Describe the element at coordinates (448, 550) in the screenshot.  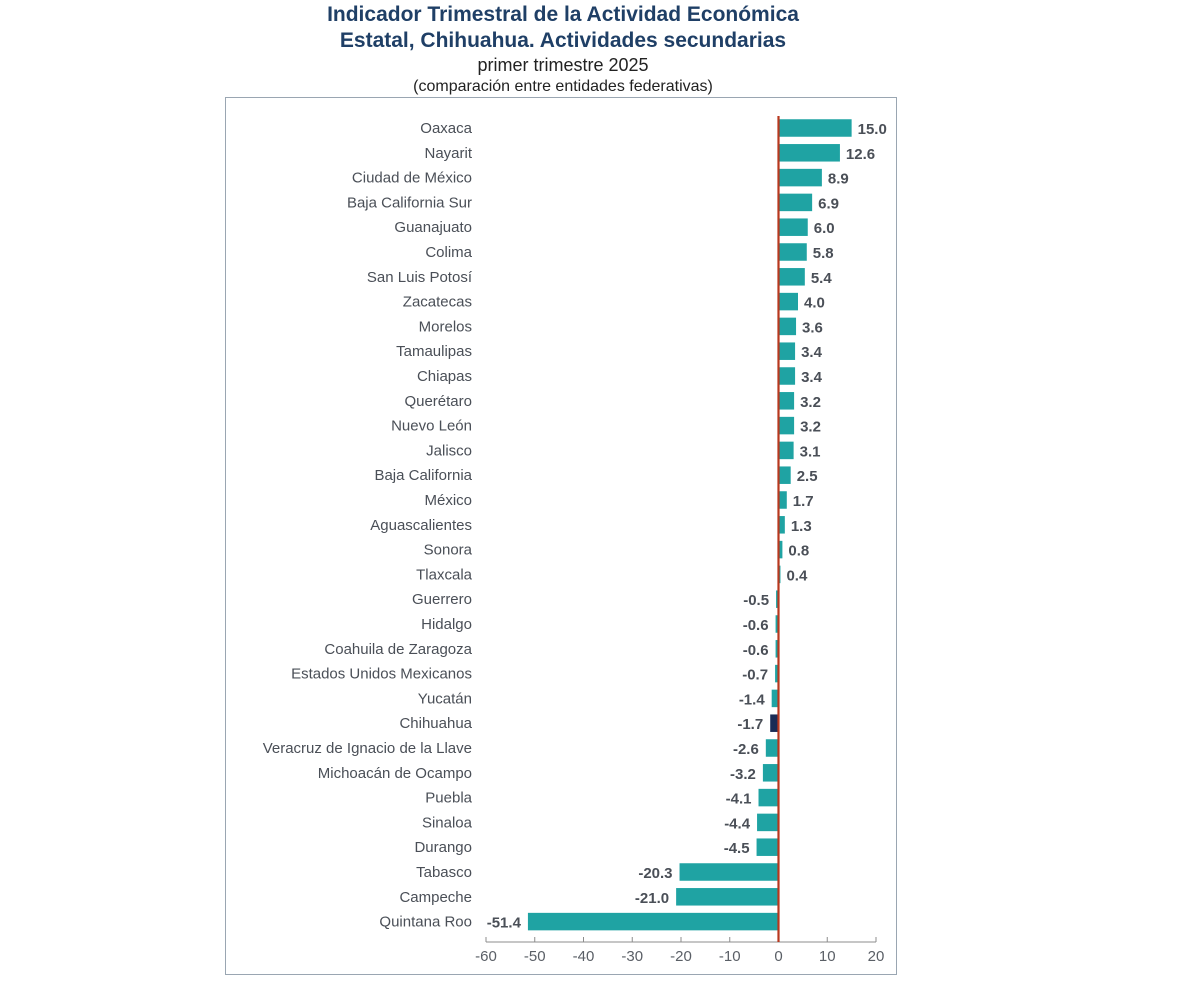
I see `category-label: Sonora` at that location.